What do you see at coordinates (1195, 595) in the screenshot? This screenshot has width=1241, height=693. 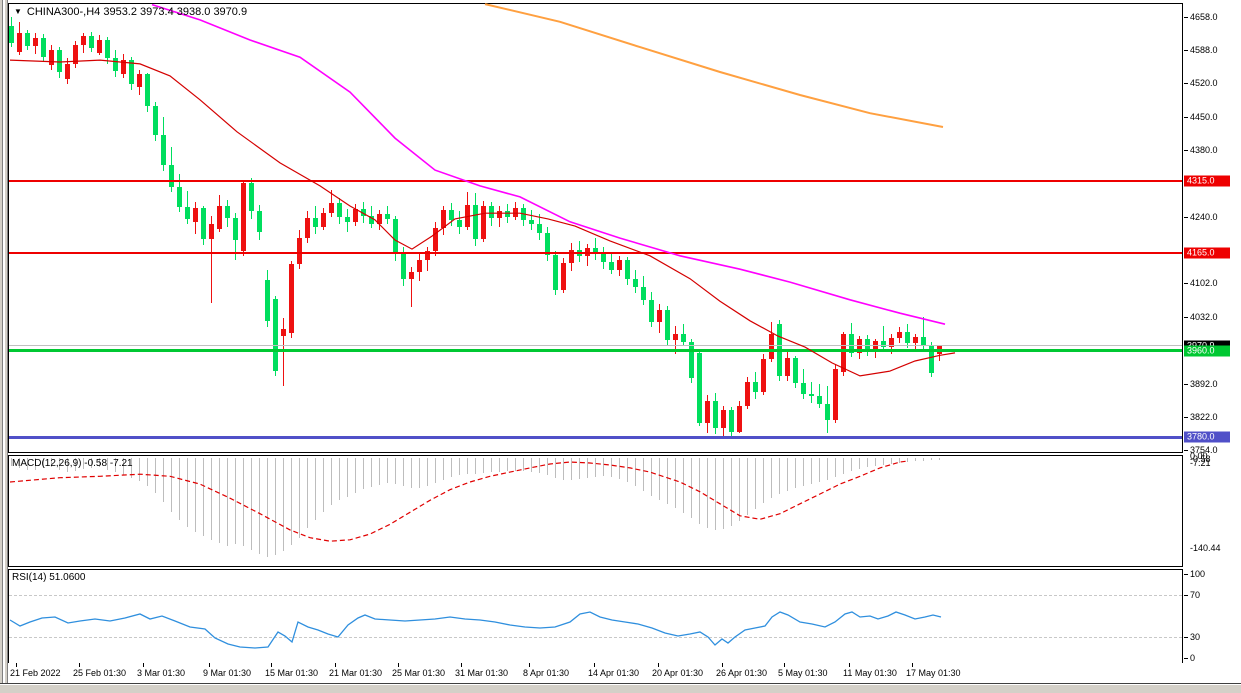 I see `rsi-axis-label: 70` at bounding box center [1195, 595].